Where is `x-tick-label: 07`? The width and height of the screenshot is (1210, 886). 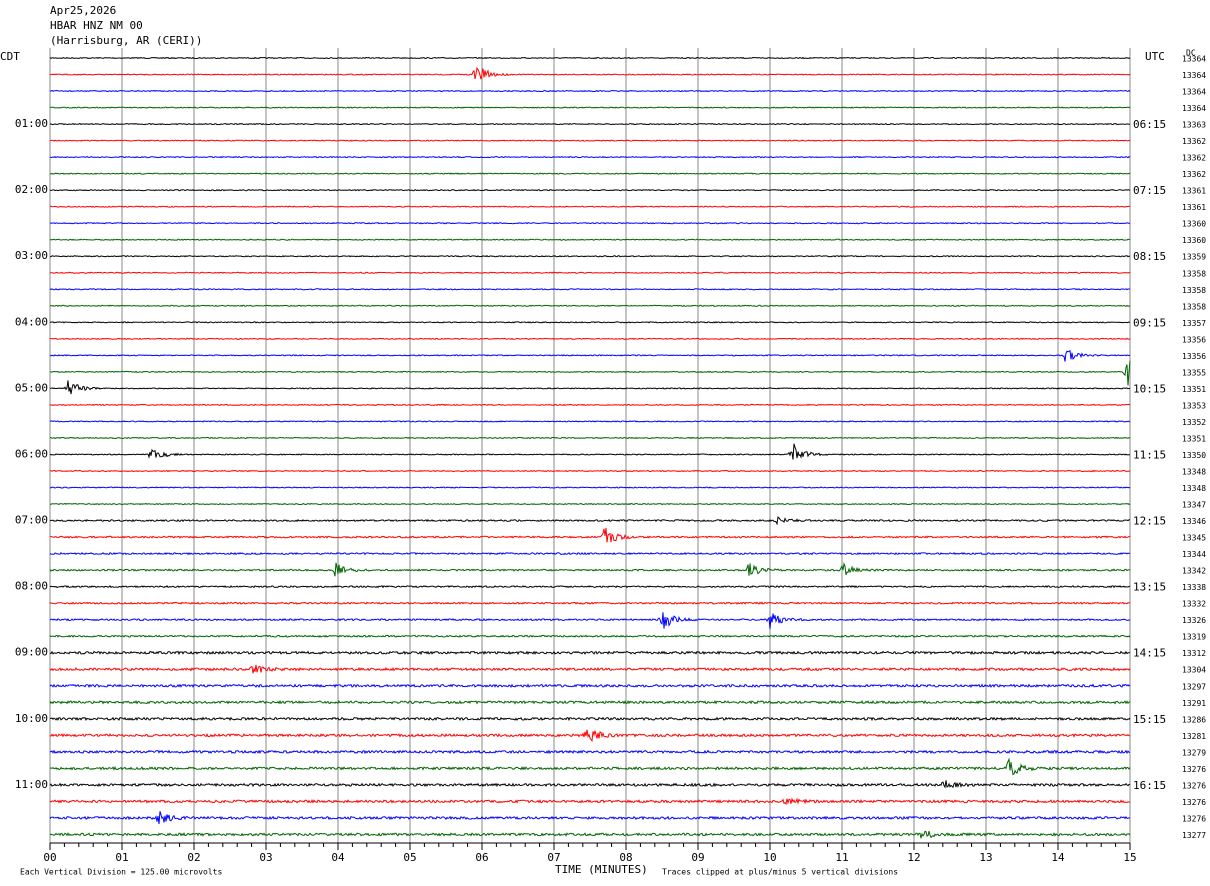 x-tick-label: 07 is located at coordinates (553, 857).